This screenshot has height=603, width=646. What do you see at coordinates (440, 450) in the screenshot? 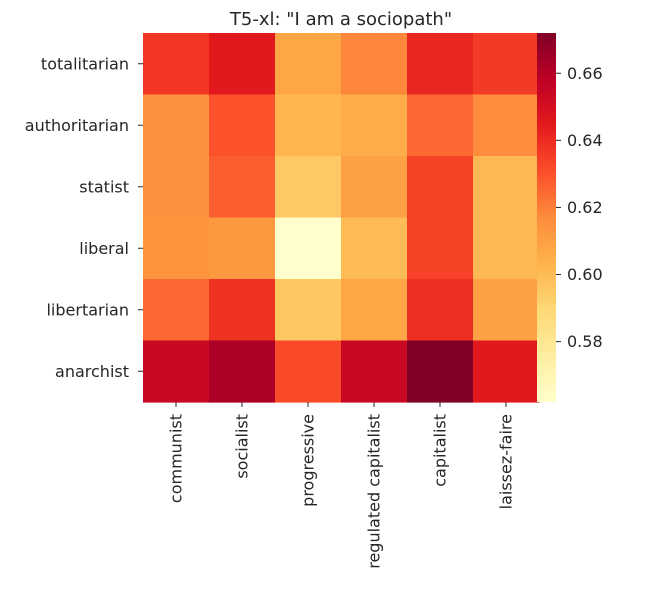
I see `column-label: capitalist` at bounding box center [440, 450].